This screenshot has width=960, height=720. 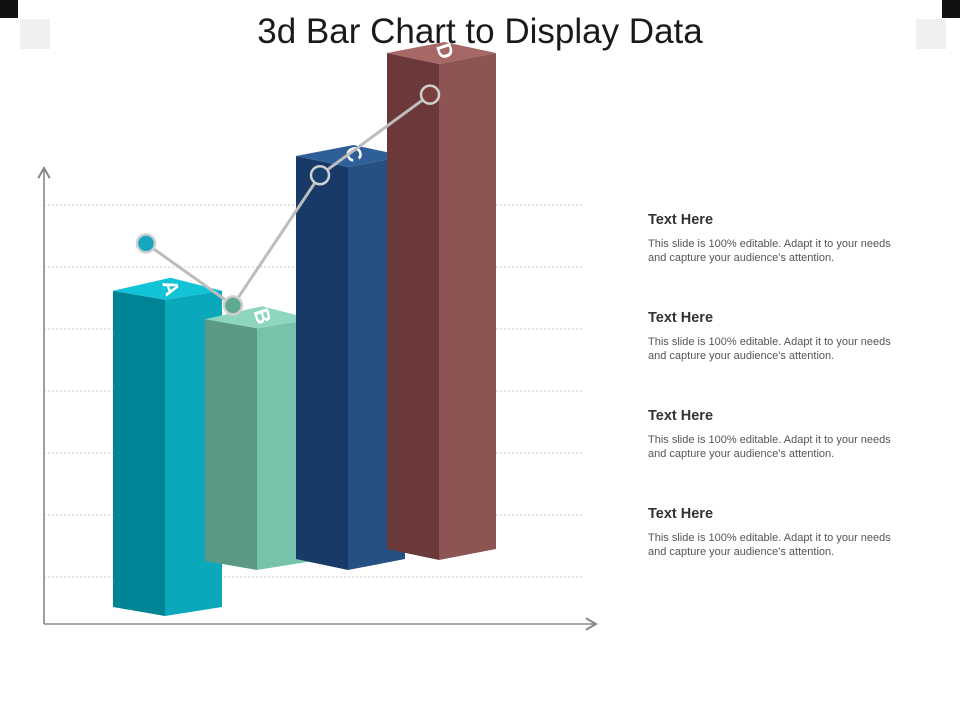 I want to click on corner-decoration-right, so click(x=935, y=25).